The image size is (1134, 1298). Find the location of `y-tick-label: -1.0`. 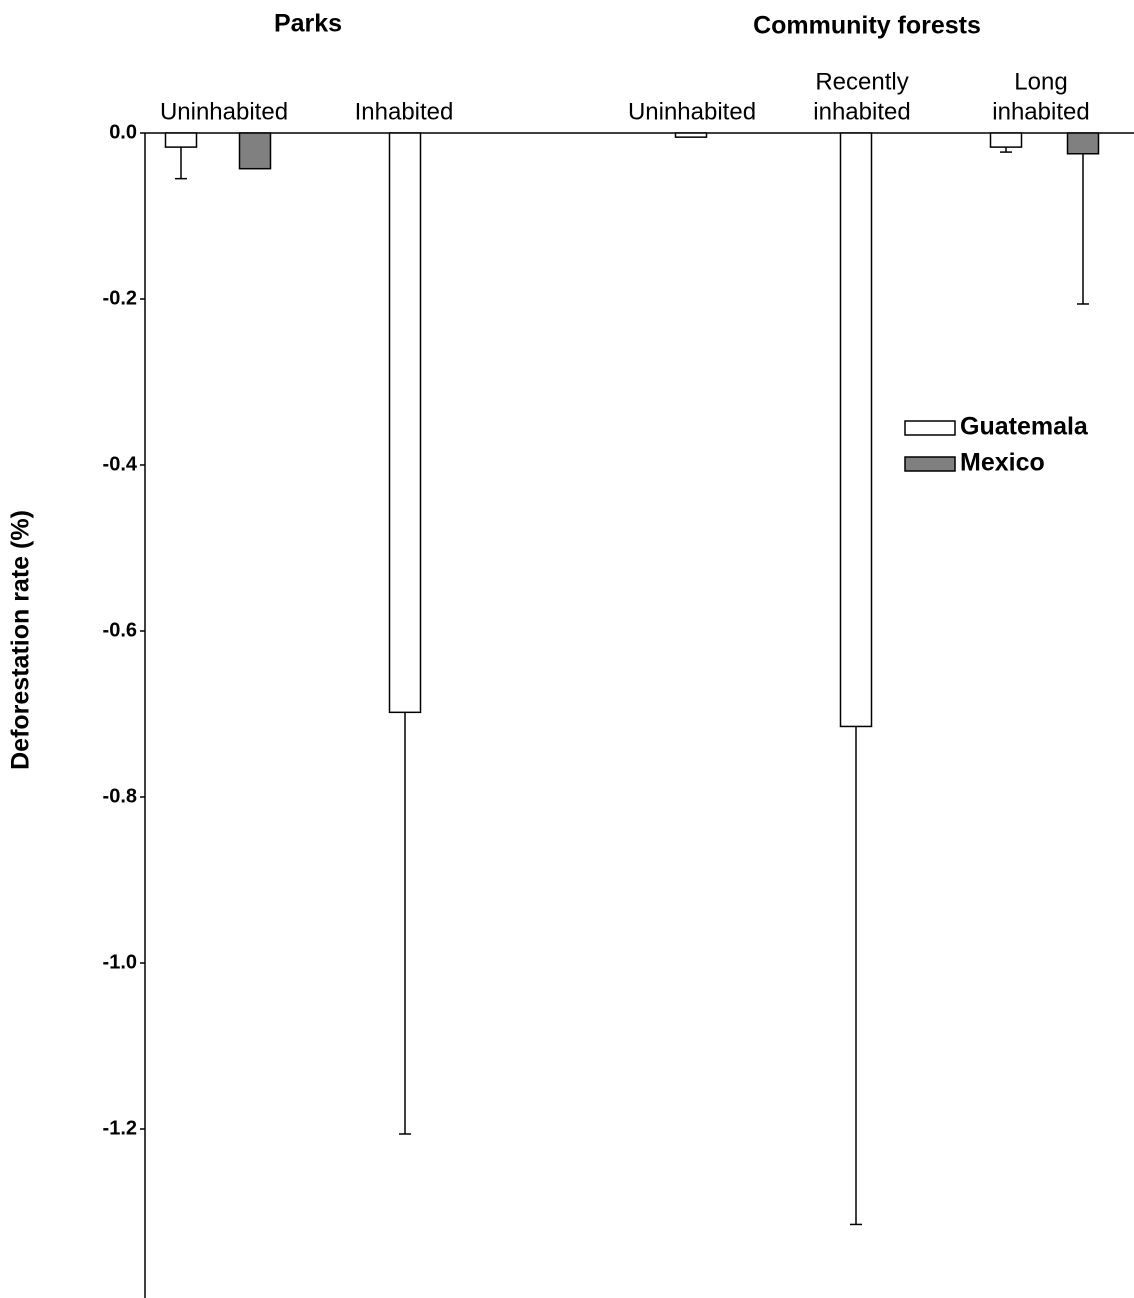

y-tick-label: -1.0 is located at coordinates (120, 962).